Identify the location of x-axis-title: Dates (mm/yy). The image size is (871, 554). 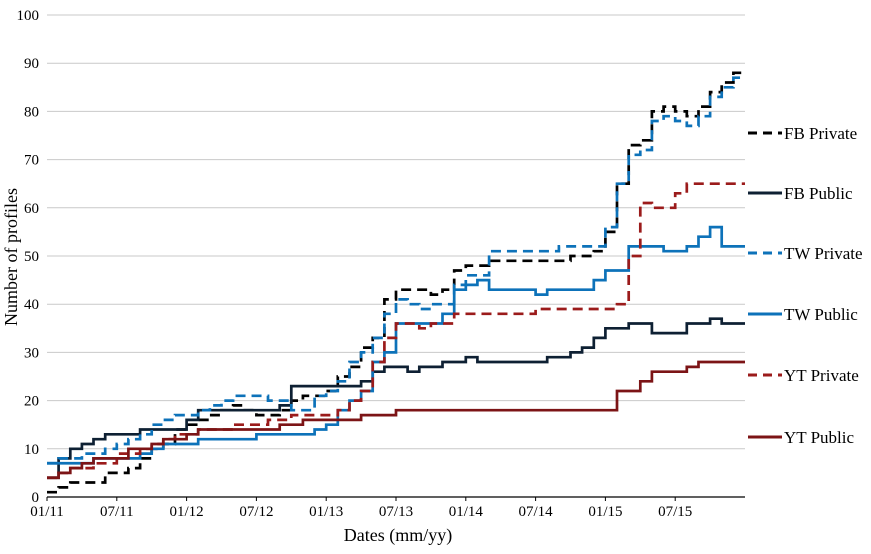
(398, 535).